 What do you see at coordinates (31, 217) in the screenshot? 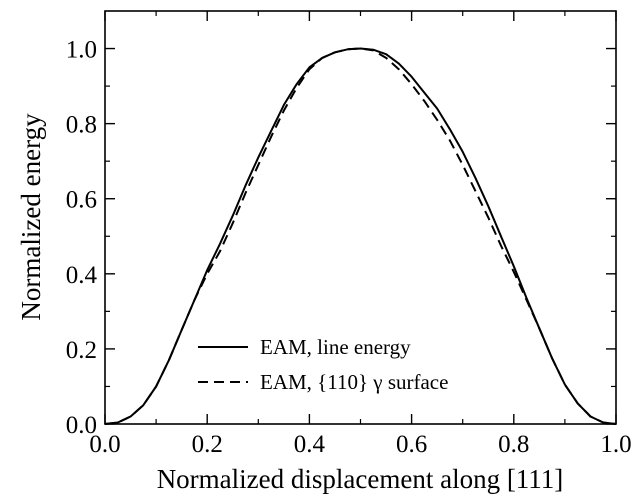
I see `y-axis-label: Normalized energy` at bounding box center [31, 217].